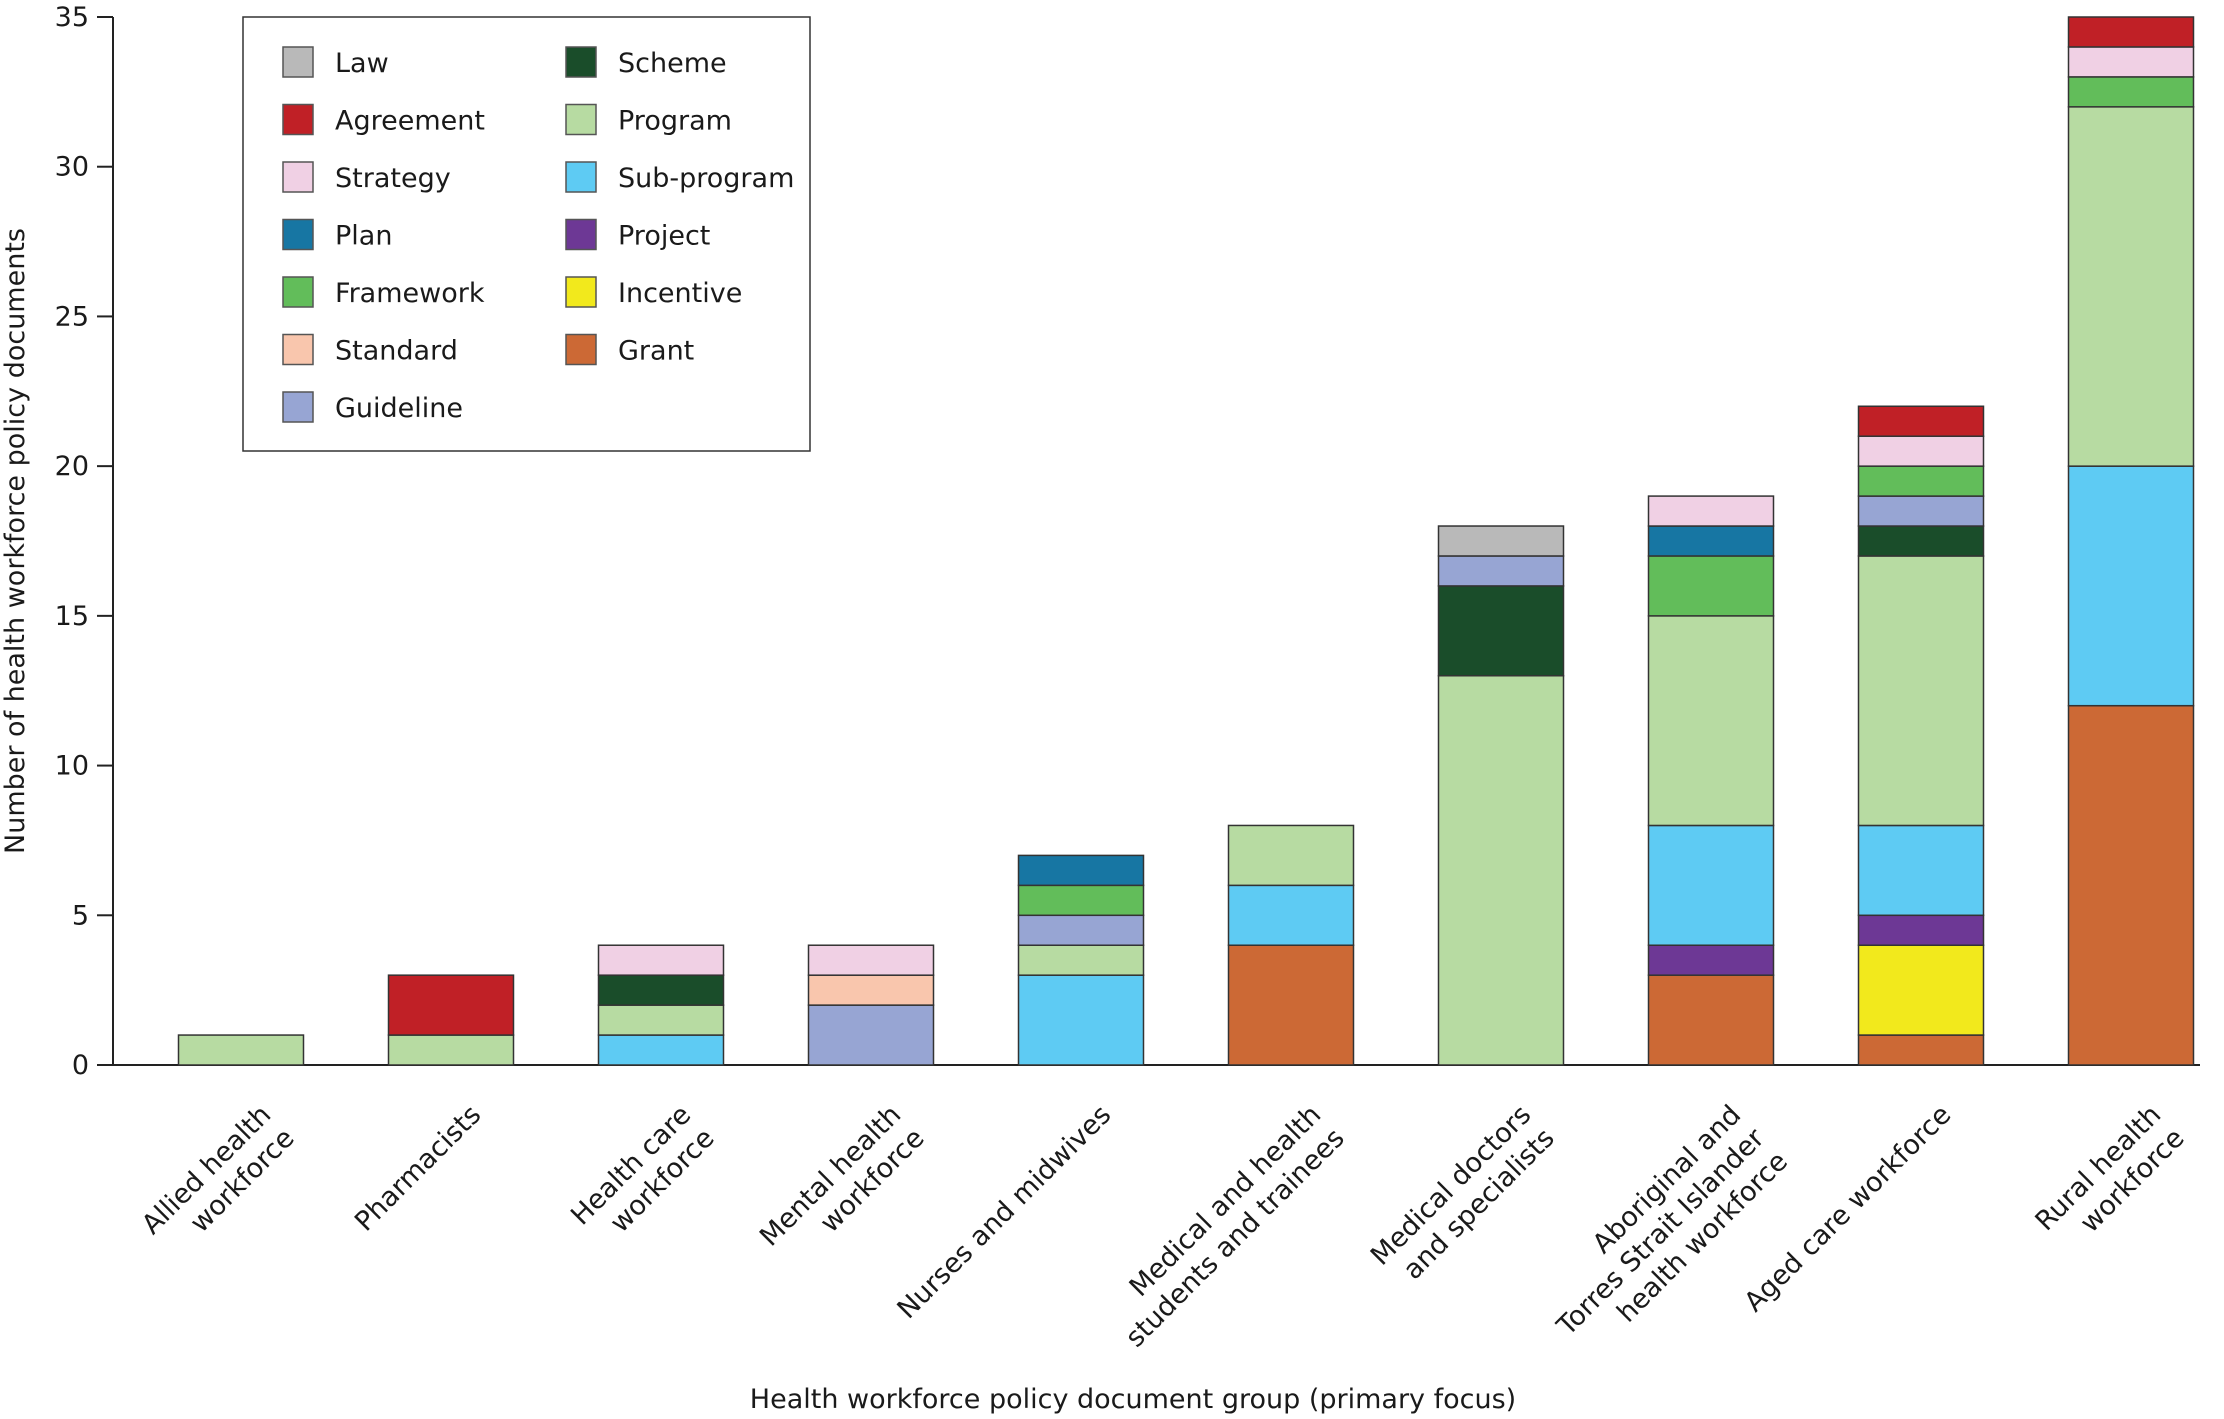 The width and height of the screenshot is (2224, 1419). Describe the element at coordinates (396, 351) in the screenshot. I see `legend-label: Standard` at that location.